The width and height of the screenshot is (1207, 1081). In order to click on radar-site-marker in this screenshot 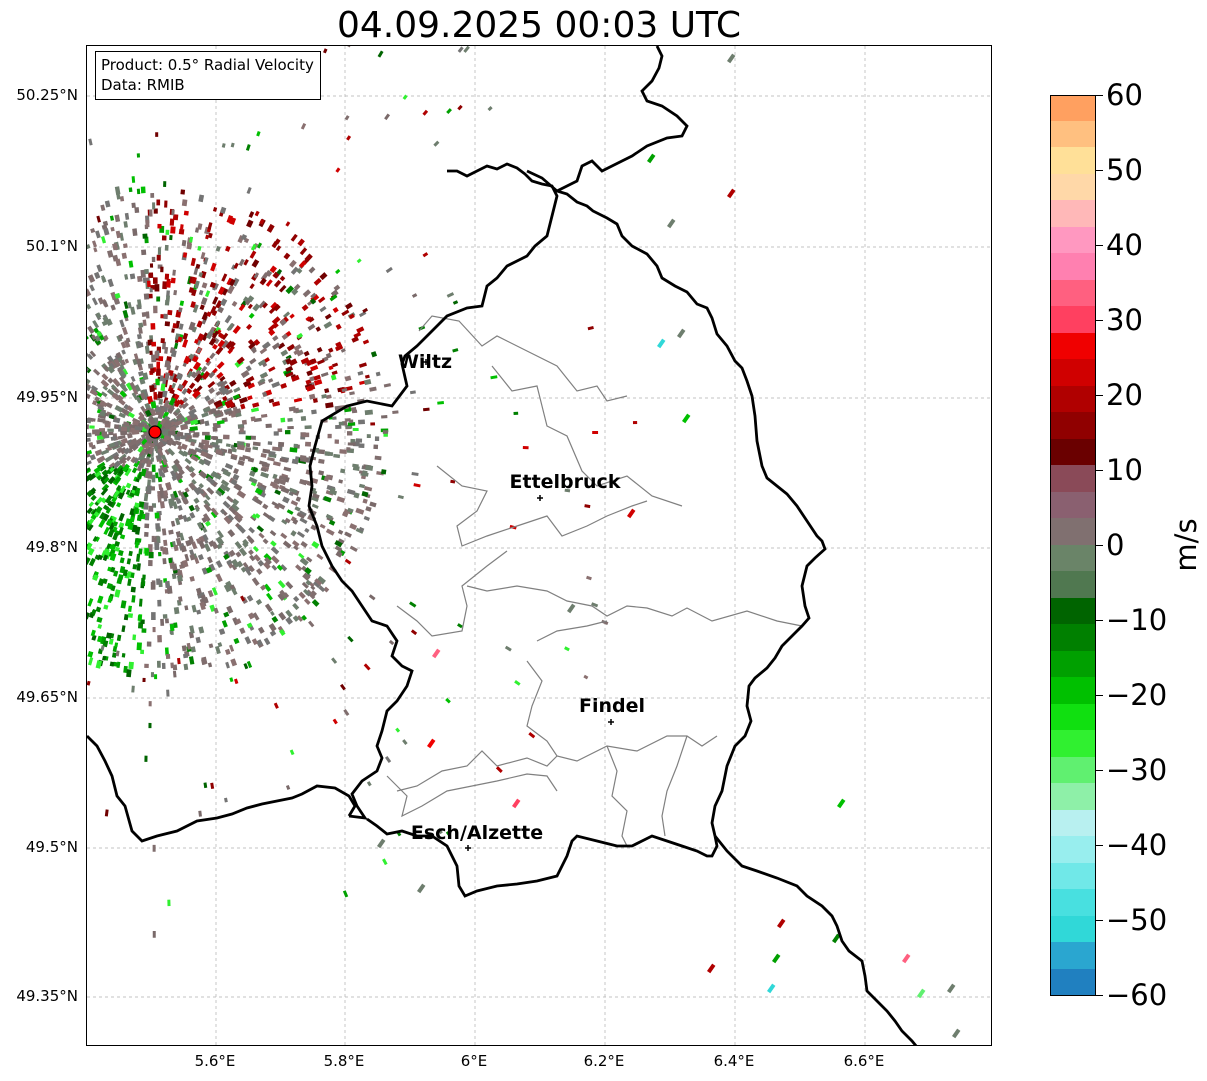, I will do `click(155, 432)`.